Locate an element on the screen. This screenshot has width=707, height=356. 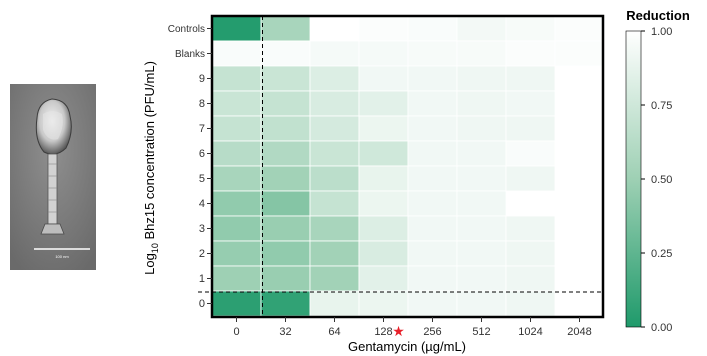
legend-tick-label: 0.75 is located at coordinates (661, 106).